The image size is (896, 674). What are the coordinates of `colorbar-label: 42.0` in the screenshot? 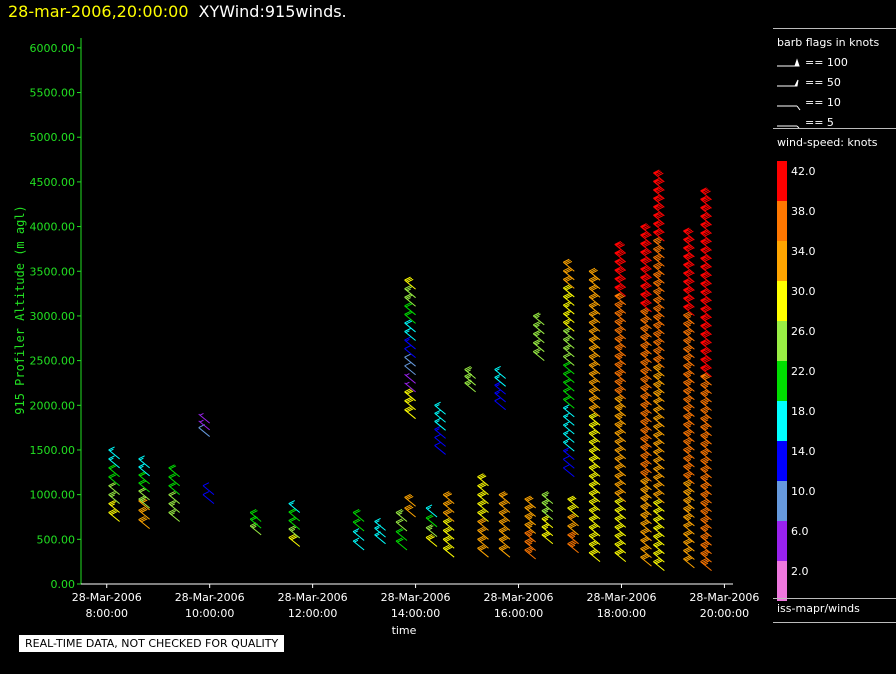 It's located at (803, 171).